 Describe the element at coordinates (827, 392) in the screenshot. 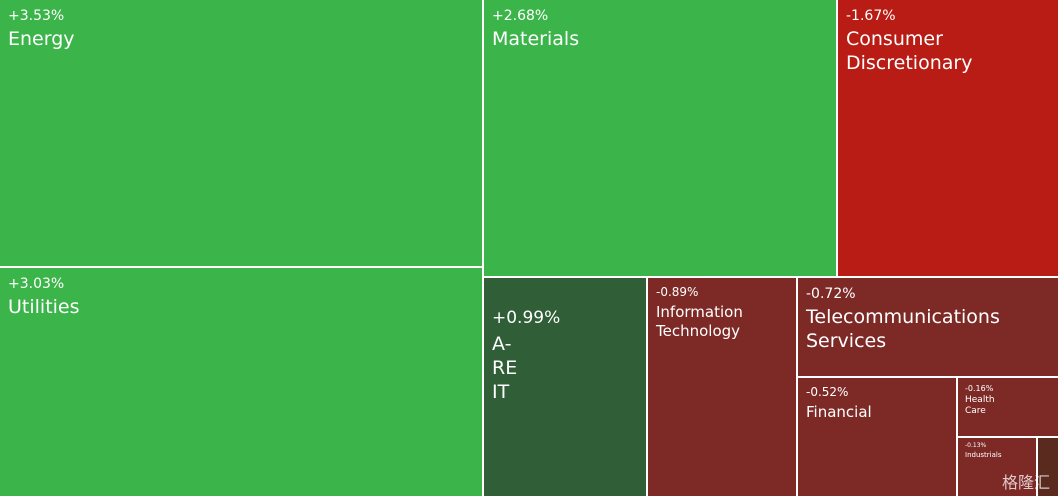

I see `change-label: -0.52%` at that location.